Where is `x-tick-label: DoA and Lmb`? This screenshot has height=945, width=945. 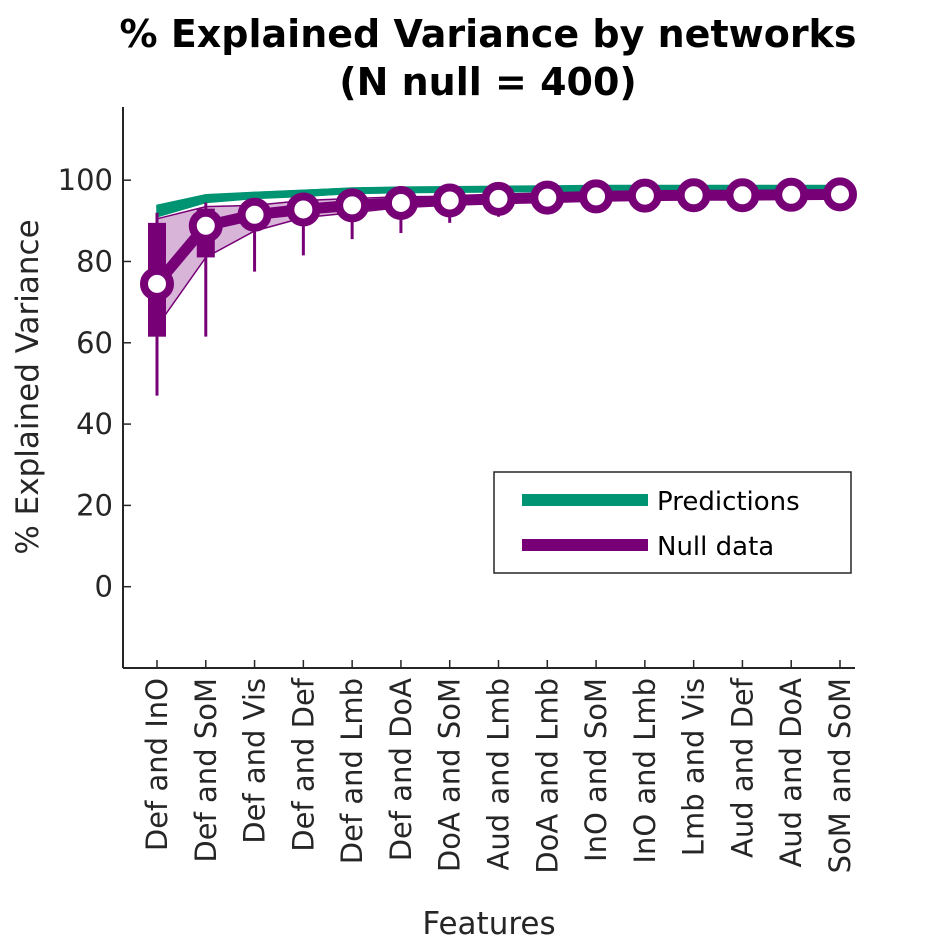
x-tick-label: DoA and Lmb is located at coordinates (547, 776).